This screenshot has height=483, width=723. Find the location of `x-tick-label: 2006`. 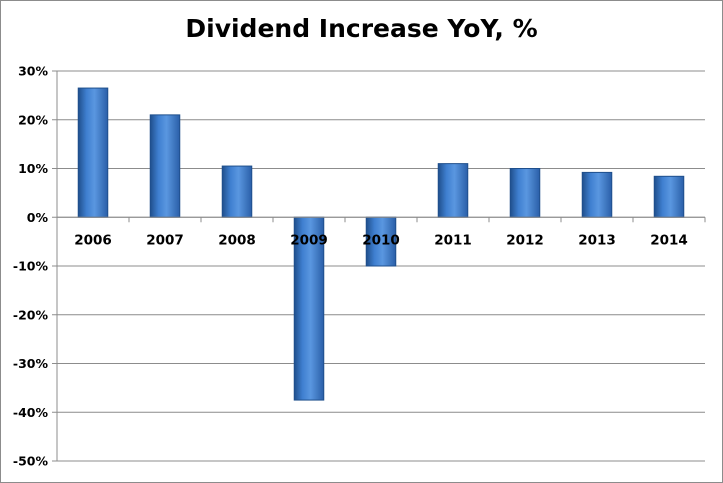

x-tick-label: 2006 is located at coordinates (93, 240).